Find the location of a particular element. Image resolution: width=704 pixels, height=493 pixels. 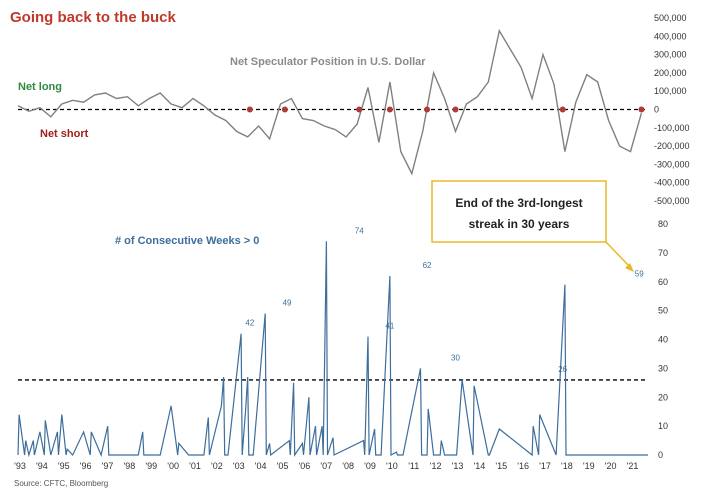

streak-x-tick-label: '12 is located at coordinates (436, 466).